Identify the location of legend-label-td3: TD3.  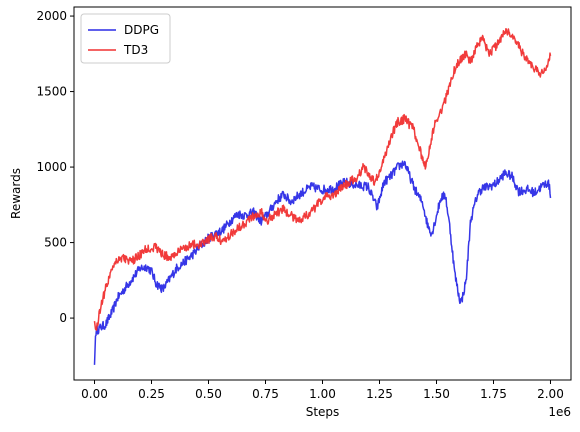
(135, 50).